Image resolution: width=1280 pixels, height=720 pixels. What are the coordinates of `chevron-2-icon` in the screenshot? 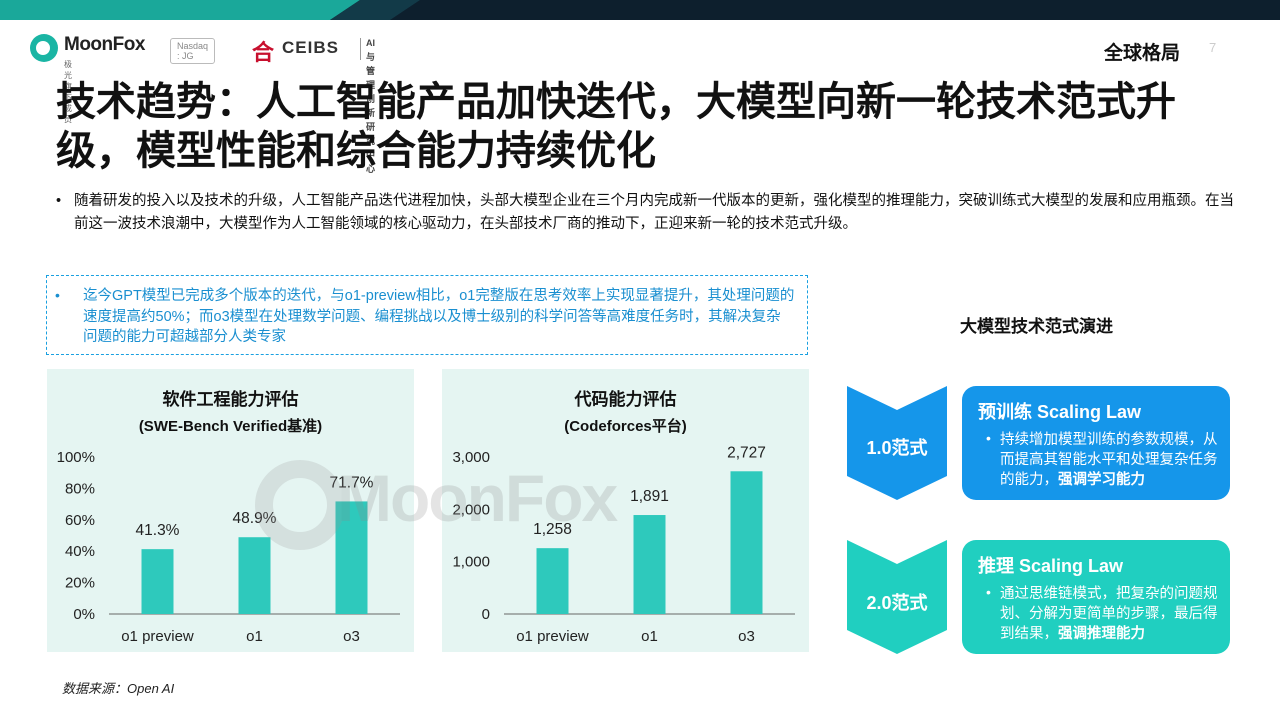 It's located at (897, 597).